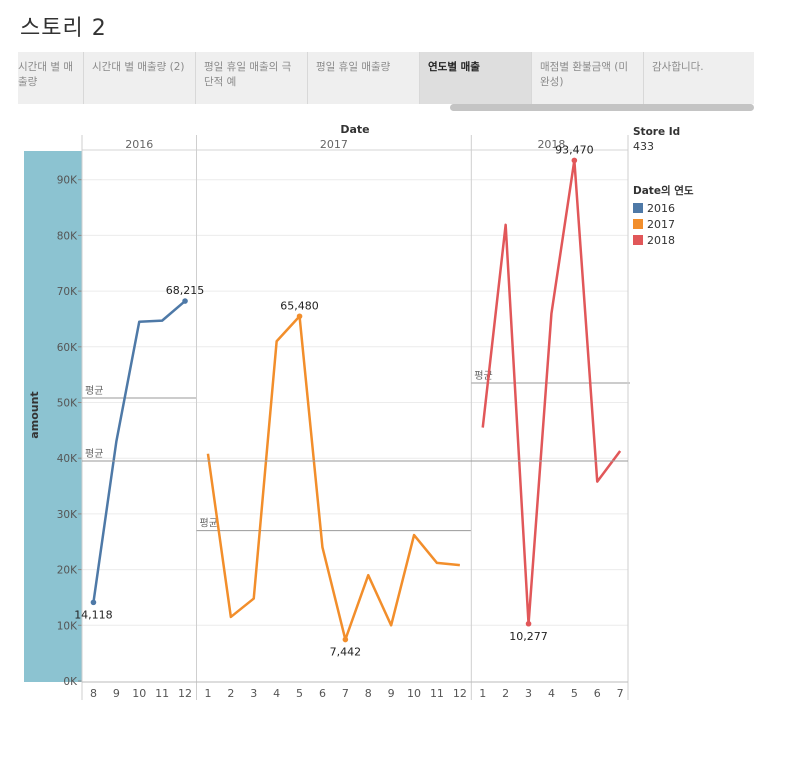 The width and height of the screenshot is (799, 769). Describe the element at coordinates (67, 292) in the screenshot. I see `y-tick-label: 70K` at that location.